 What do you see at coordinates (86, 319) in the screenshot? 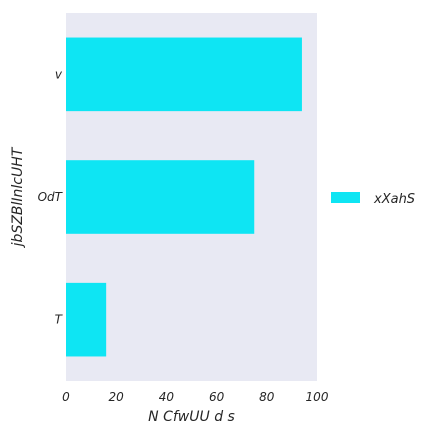
I see `bar-T` at bounding box center [86, 319].